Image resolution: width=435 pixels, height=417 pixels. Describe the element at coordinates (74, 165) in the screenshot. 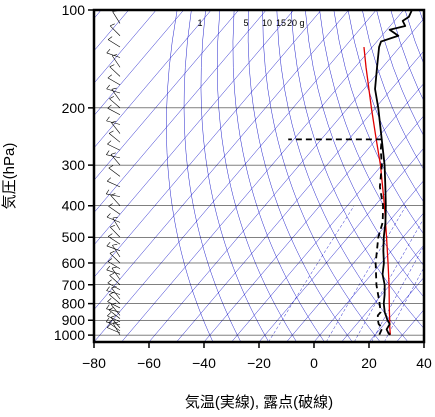

I see `y-tick-label: 300` at that location.